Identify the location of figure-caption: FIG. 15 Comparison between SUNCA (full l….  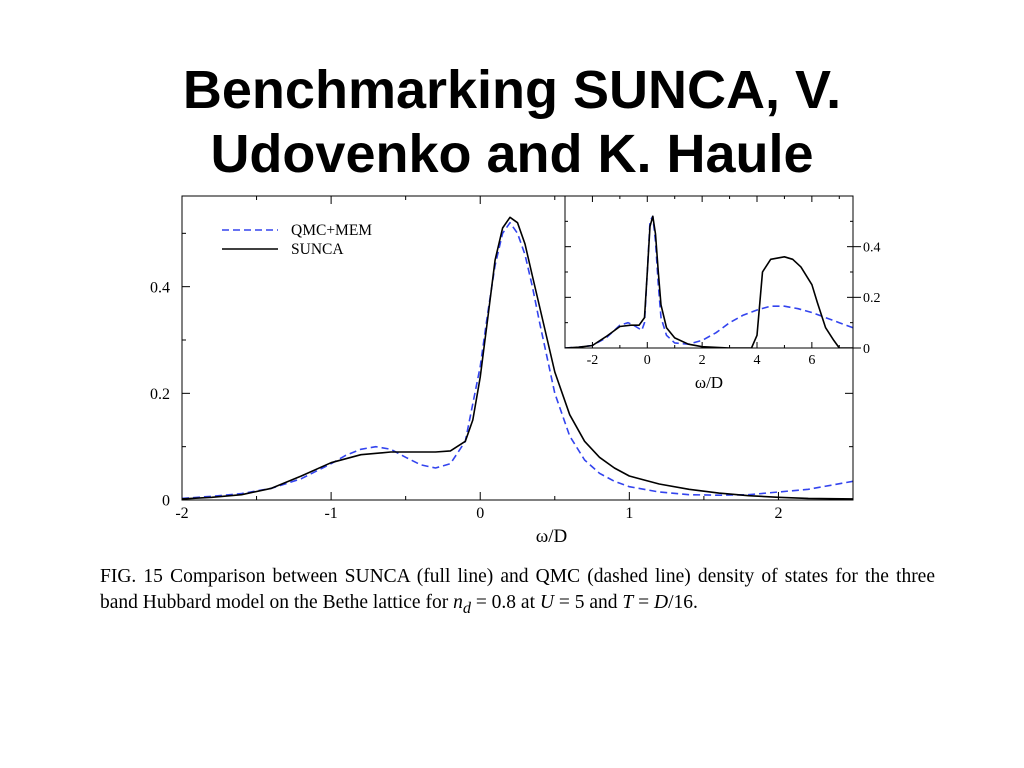
(517, 592).